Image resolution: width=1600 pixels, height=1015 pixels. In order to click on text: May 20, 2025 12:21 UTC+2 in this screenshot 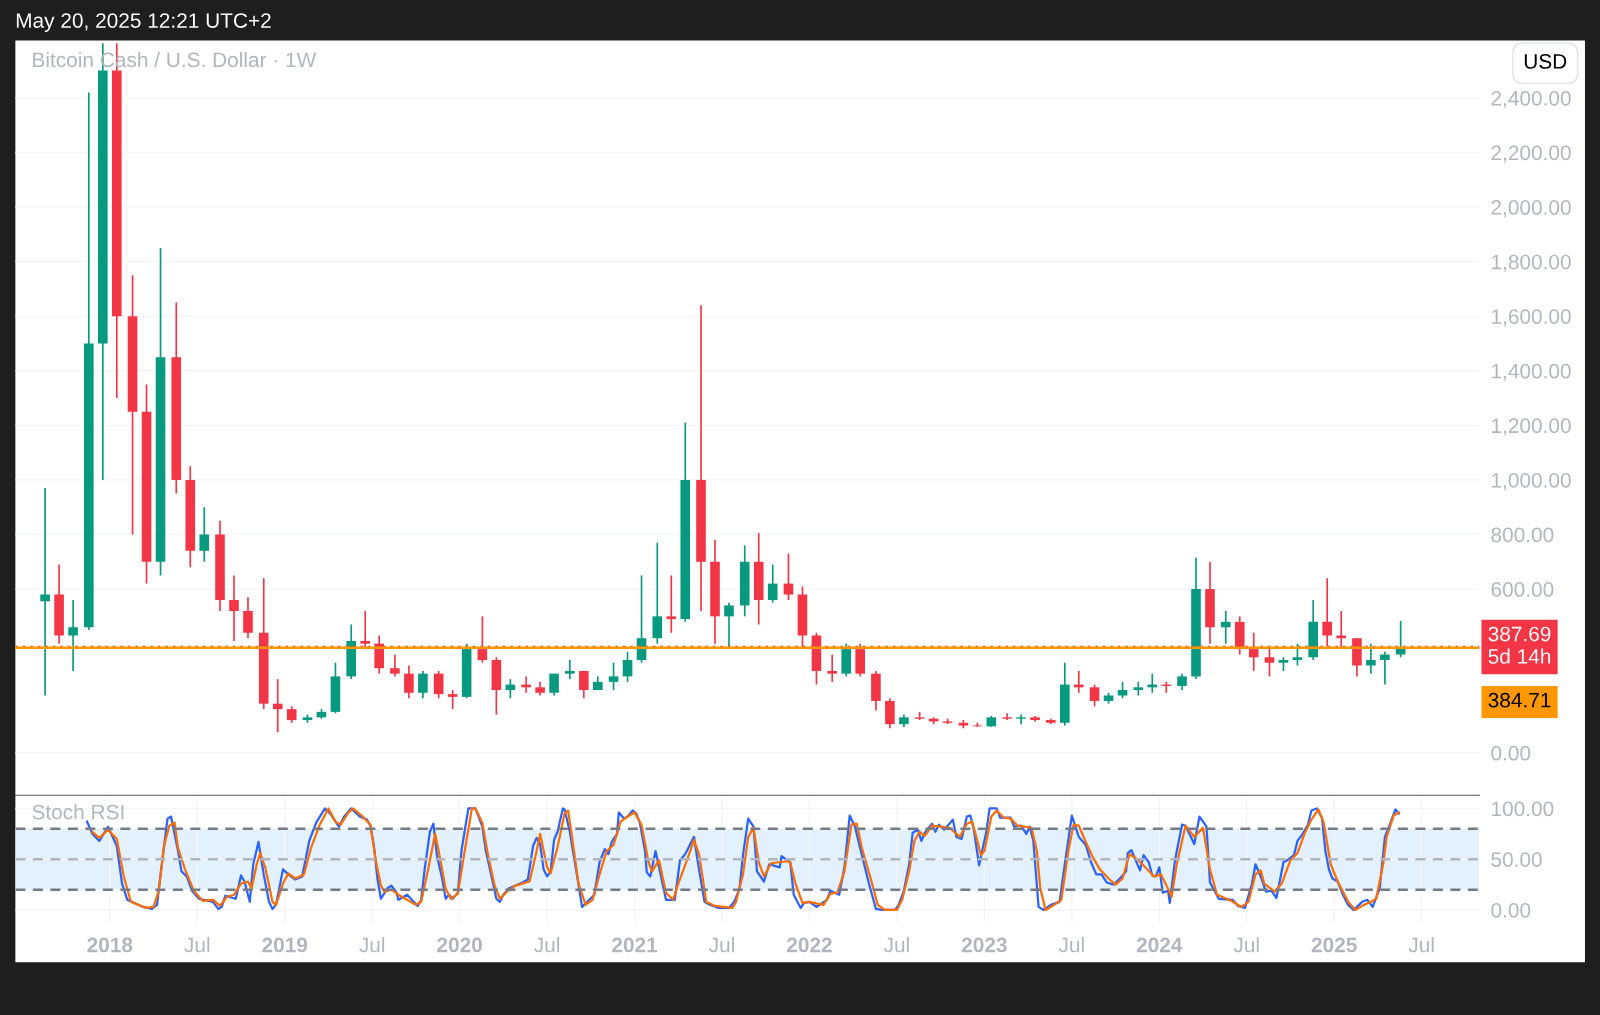, I will do `click(143, 23)`.